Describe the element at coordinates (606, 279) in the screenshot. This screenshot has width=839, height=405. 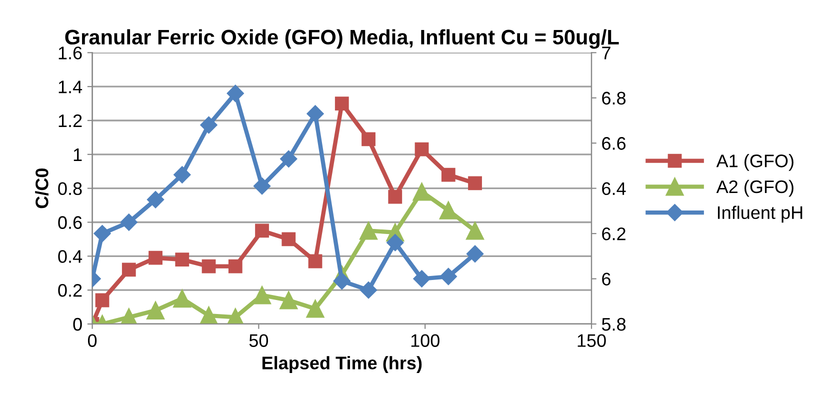
I see `y2-tick-label: 6` at that location.